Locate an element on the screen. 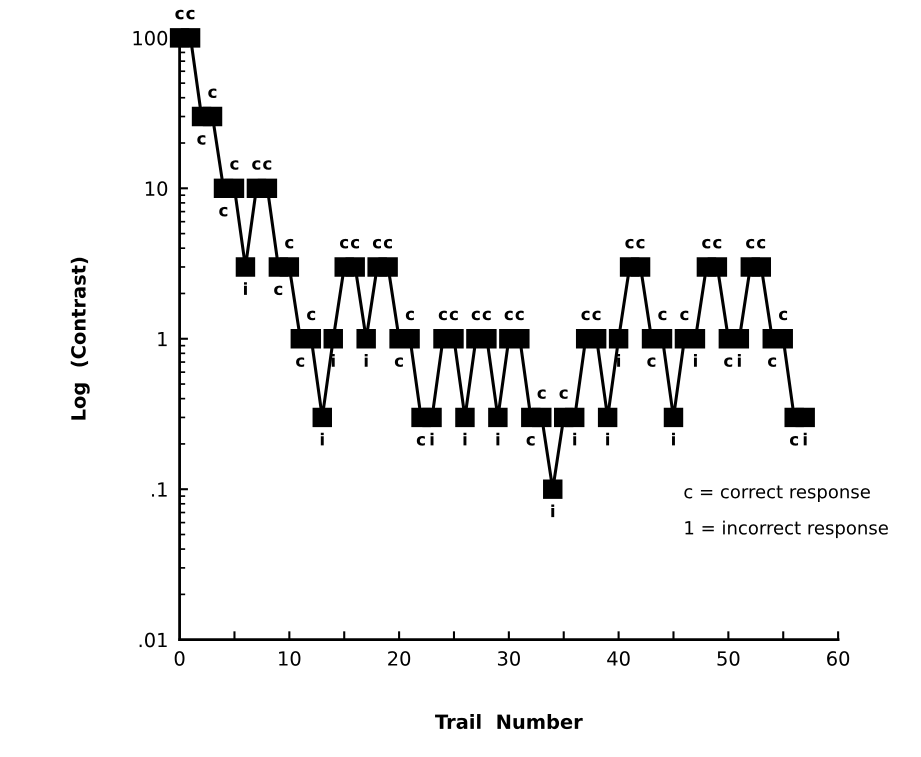  y-tick-label: .01 is located at coordinates (153, 640).